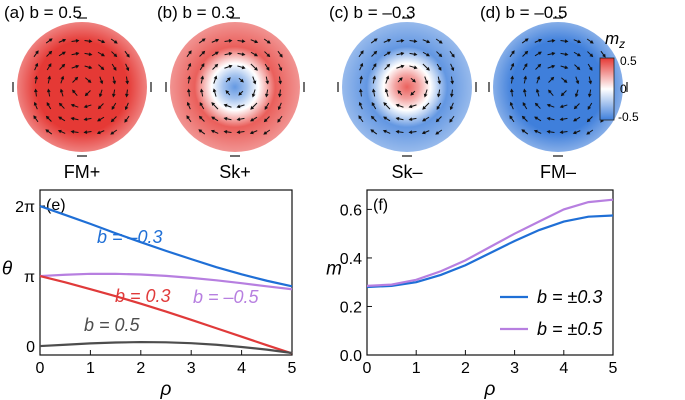 The height and width of the screenshot is (400, 685). Describe the element at coordinates (523, 12) in the screenshot. I see `panel-label: (d) b = –0.5` at that location.